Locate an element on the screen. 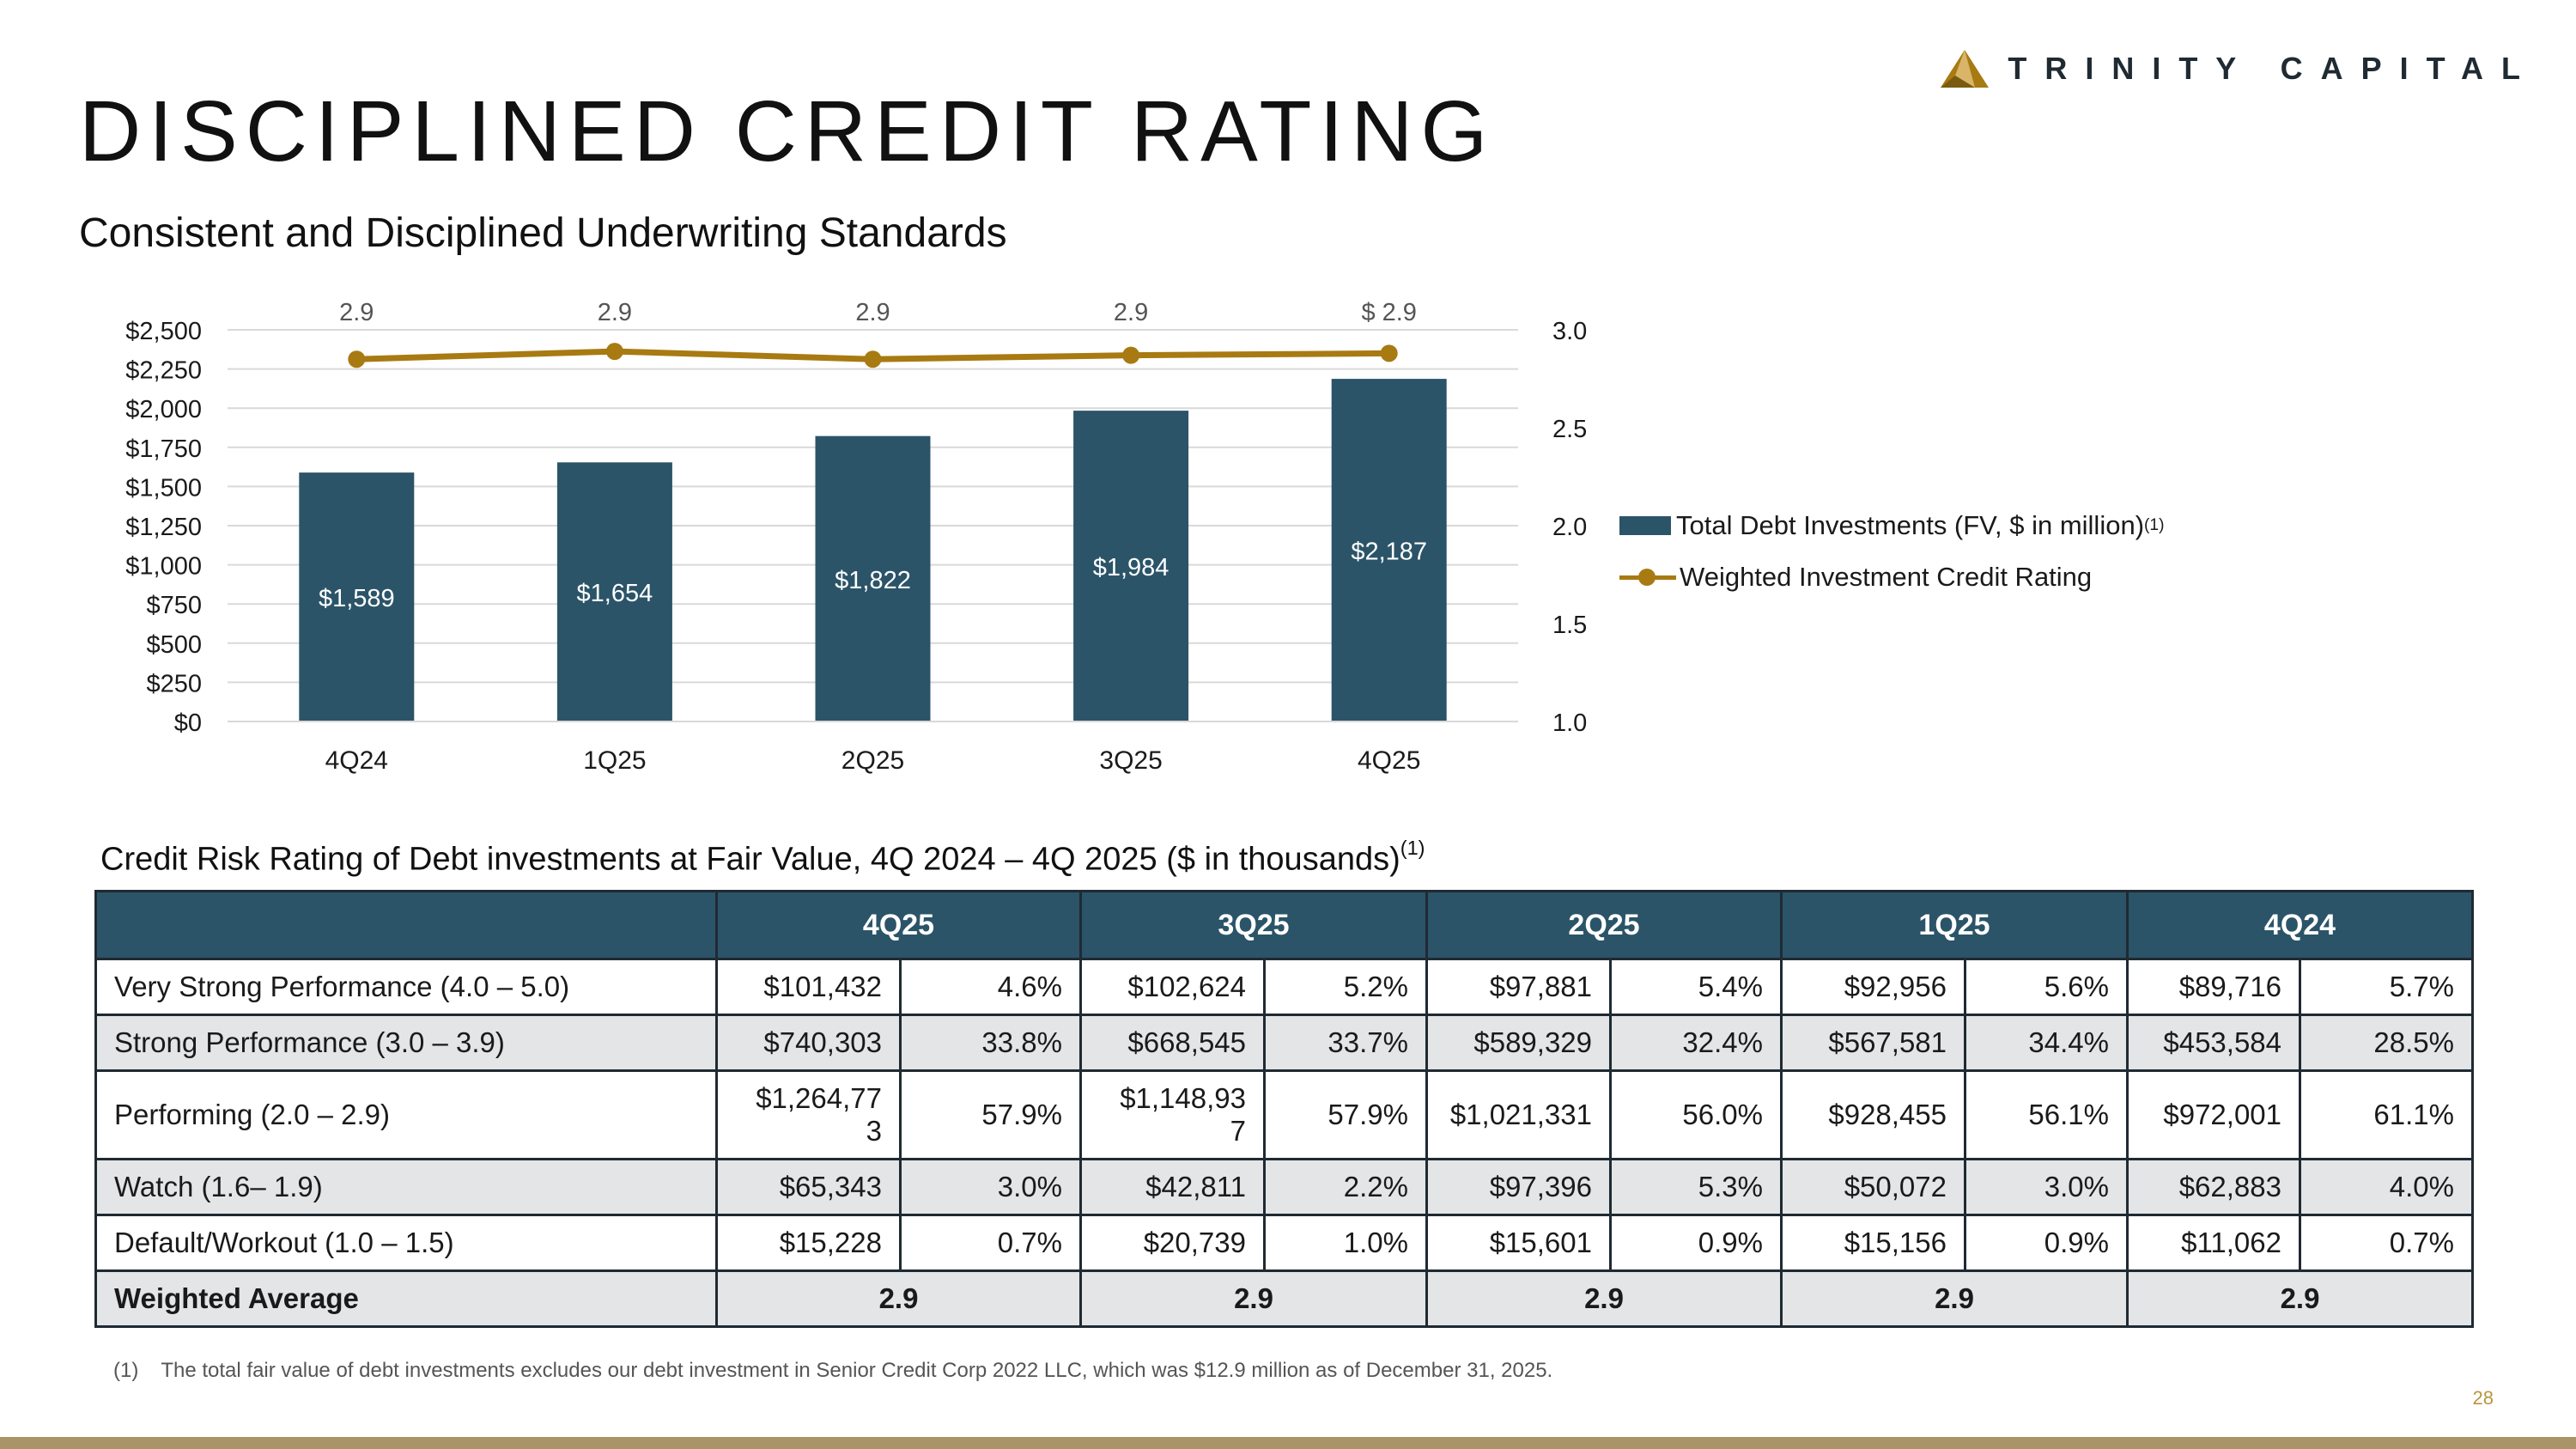 This screenshot has height=1449, width=2576. column-header: 1Q25 is located at coordinates (1954, 925).